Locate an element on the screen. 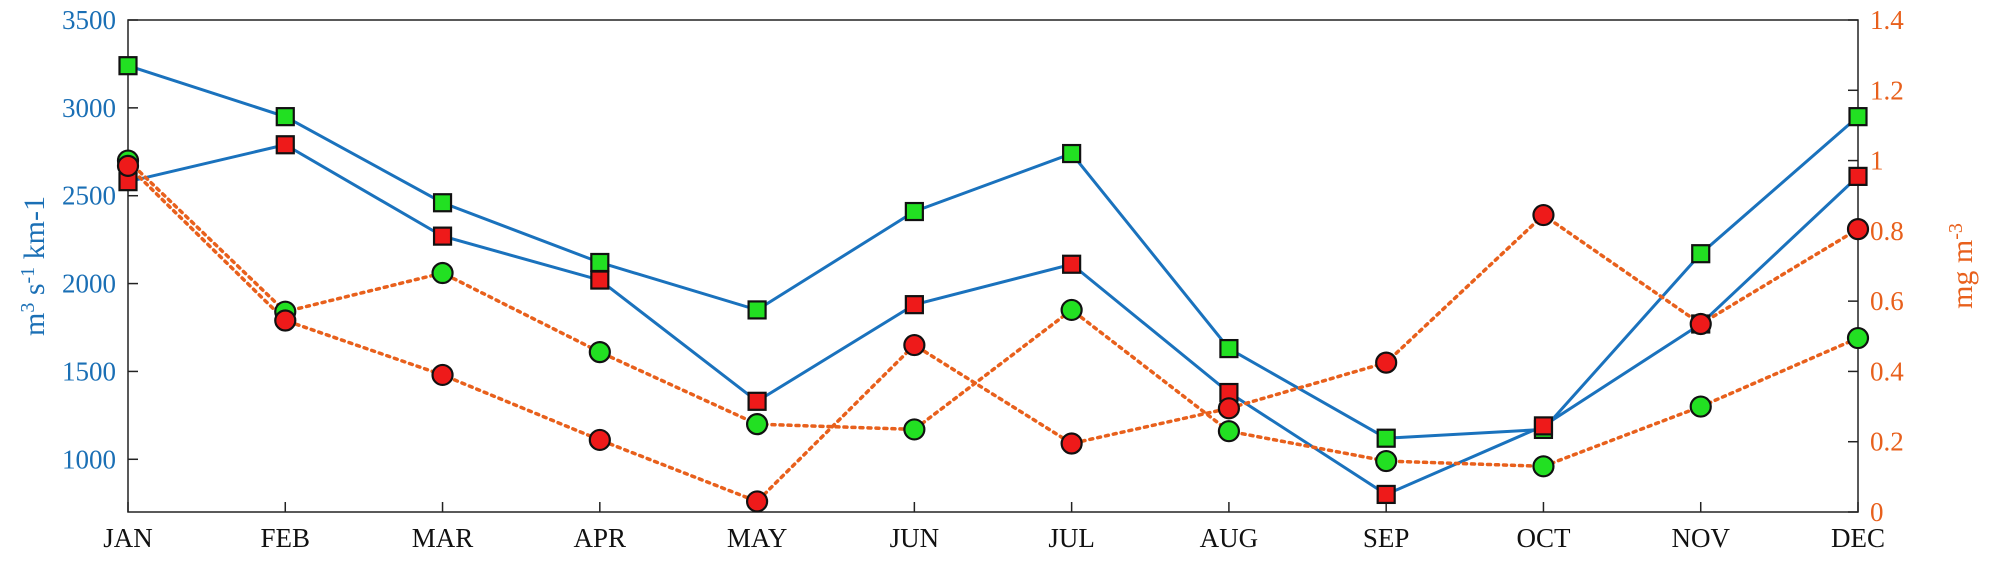 The width and height of the screenshot is (2008, 561). x-tick-label-feb: FEB is located at coordinates (286, 538).